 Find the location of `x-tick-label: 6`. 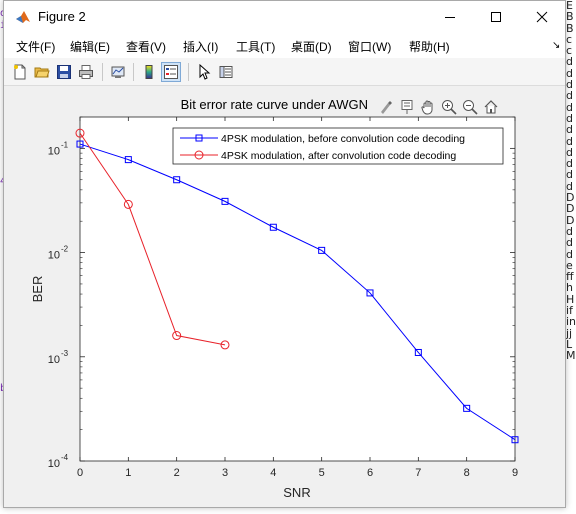

x-tick-label: 6 is located at coordinates (370, 473).